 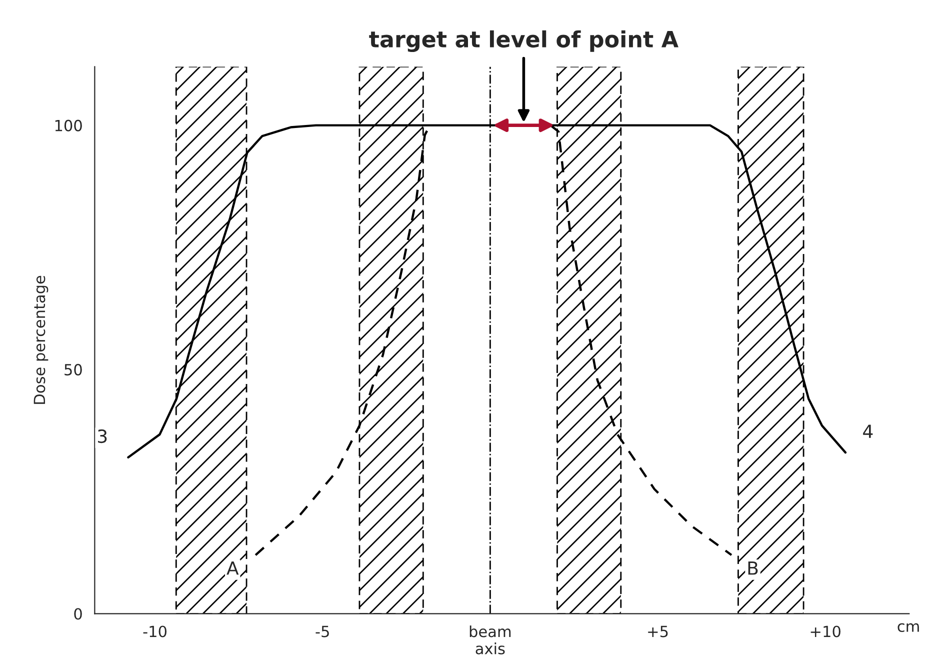 I want to click on x-tick-label: +5, so click(x=658, y=632).